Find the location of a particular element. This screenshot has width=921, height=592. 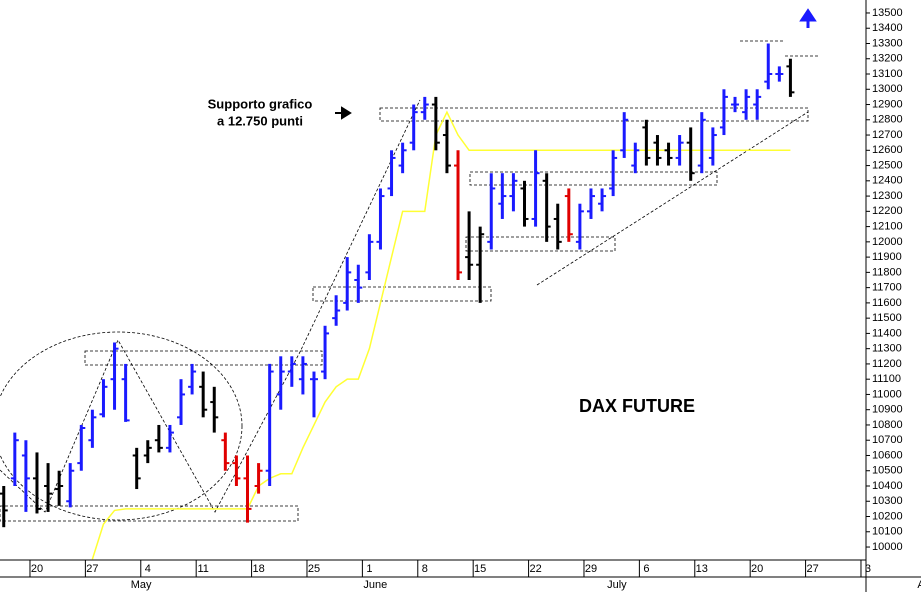

annotation: Supporto grafico is located at coordinates (260, 103).